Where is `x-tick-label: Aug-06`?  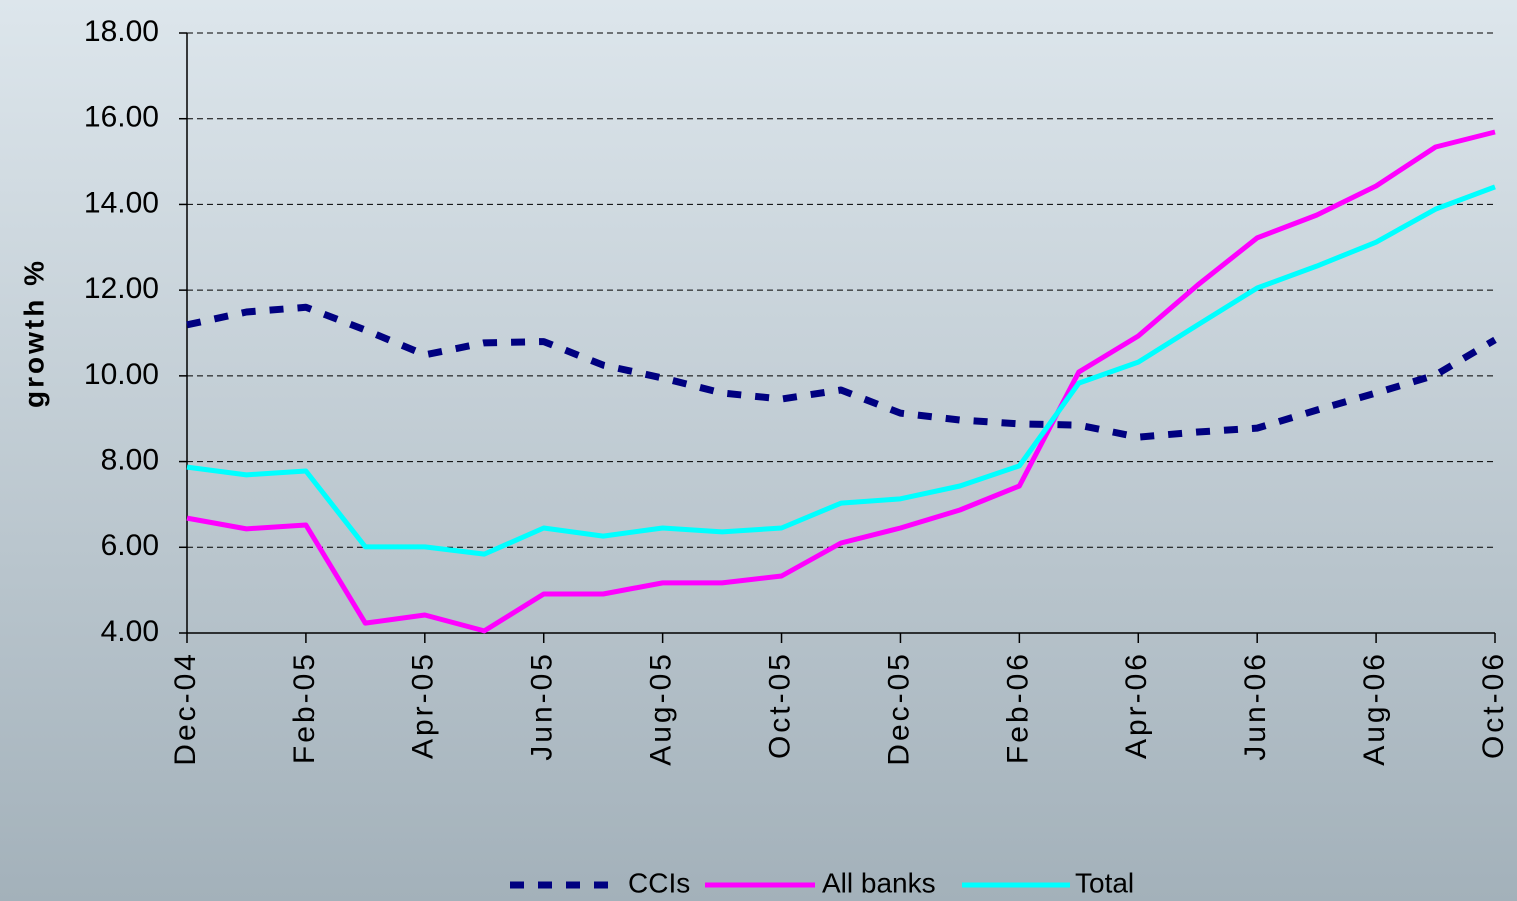
x-tick-label: Aug-06 is located at coordinates (1374, 708).